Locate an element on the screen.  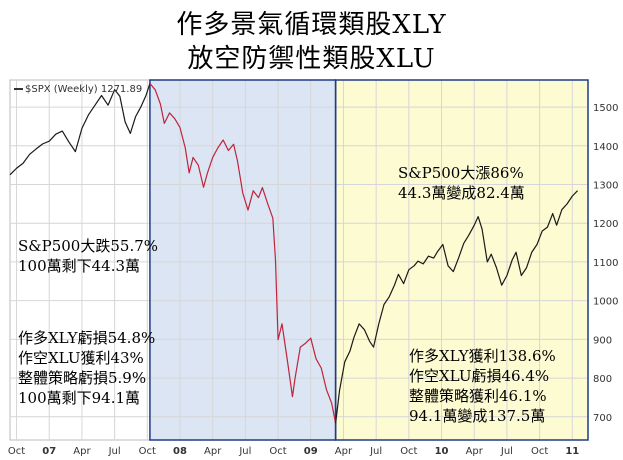
bear-drop-note: S&P500大跌55.7% 100萬剩下44.3萬 is located at coordinates (88, 256).